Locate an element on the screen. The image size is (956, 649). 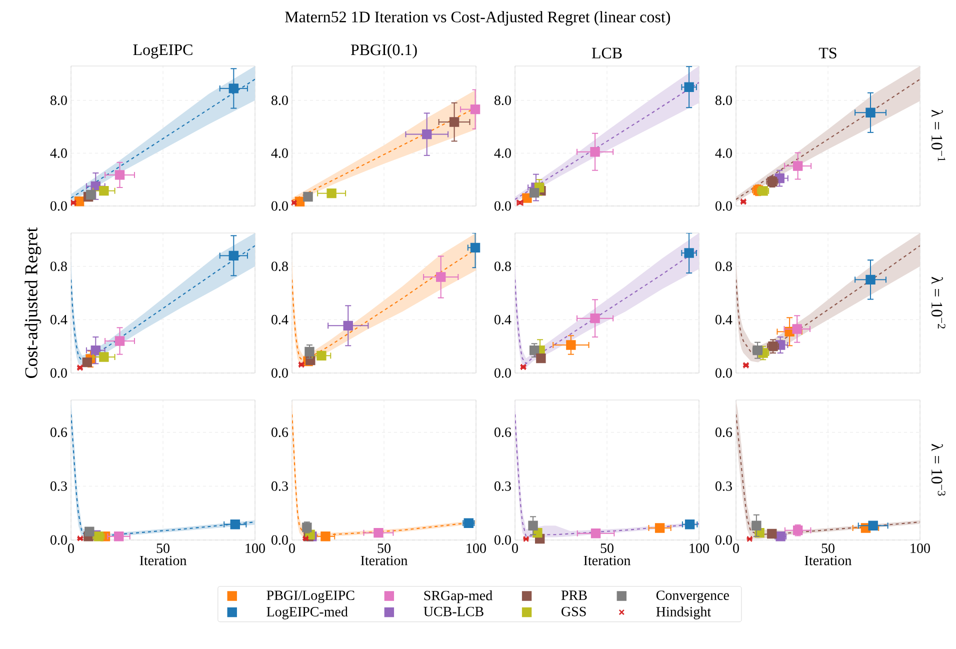
text: Matern52 1D Iteration vs Cost-Adjusted Regret (linear cost) is located at coordinates (477, 18).